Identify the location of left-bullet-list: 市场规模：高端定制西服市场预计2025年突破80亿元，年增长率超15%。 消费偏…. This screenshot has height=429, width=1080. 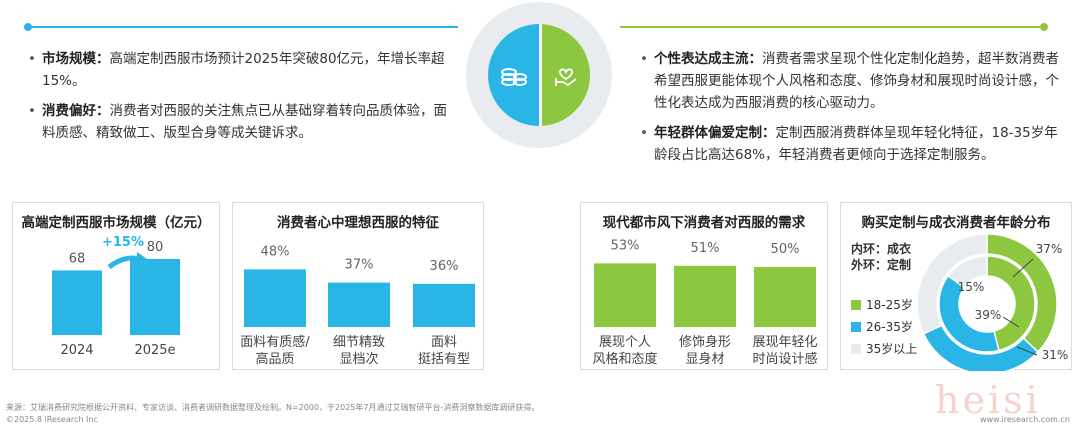
(238, 100).